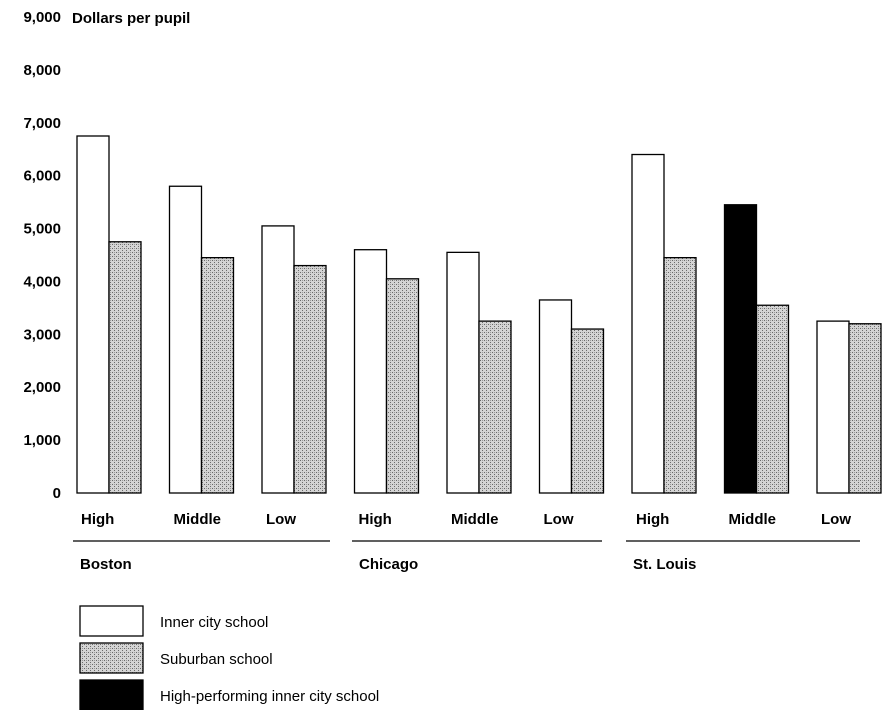  What do you see at coordinates (42, 387) in the screenshot?
I see `y-tick-label: 2,000` at bounding box center [42, 387].